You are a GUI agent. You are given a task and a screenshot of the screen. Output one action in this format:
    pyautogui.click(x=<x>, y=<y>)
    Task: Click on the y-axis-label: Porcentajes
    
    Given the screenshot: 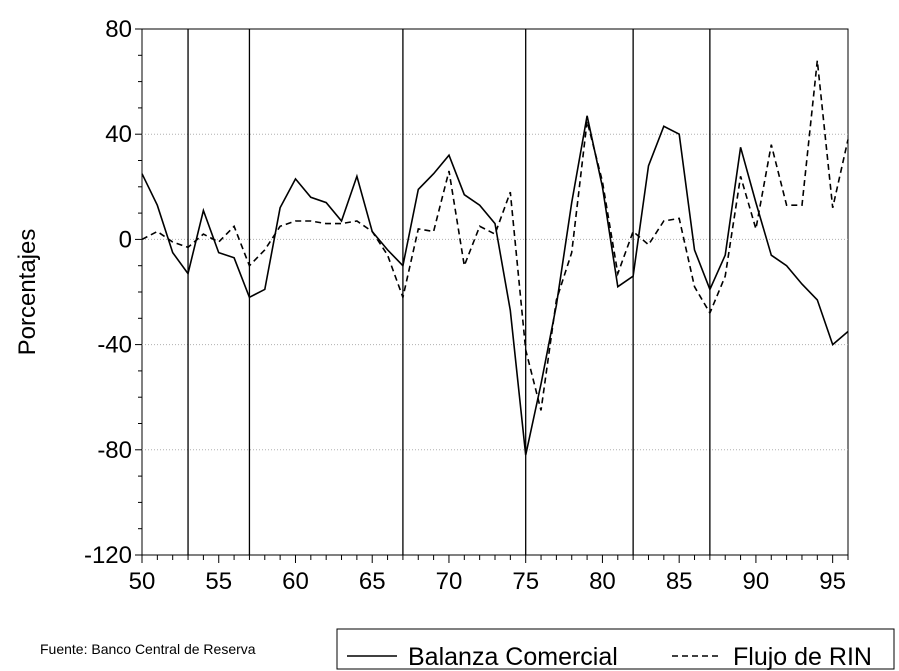 What is the action you would take?
    pyautogui.click(x=27, y=292)
    